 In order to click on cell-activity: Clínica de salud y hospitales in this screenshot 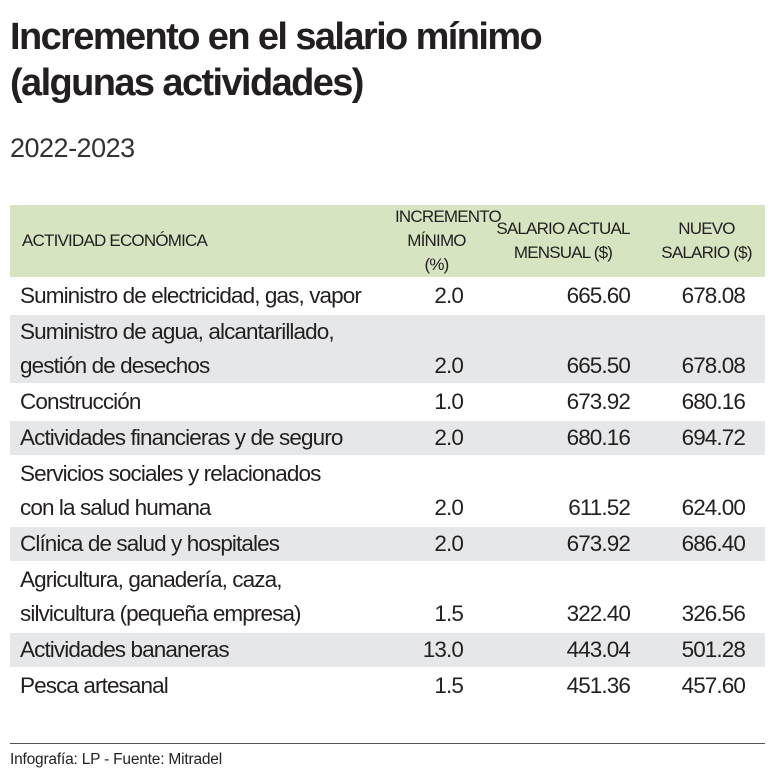, I will do `click(202, 544)`.